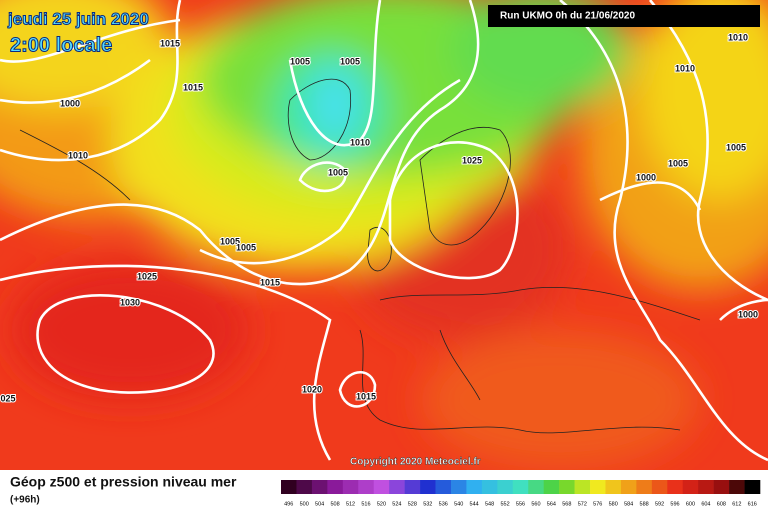 This screenshot has height=512, width=768. Describe the element at coordinates (721, 504) in the screenshot. I see `colorbar-label: 608` at that location.